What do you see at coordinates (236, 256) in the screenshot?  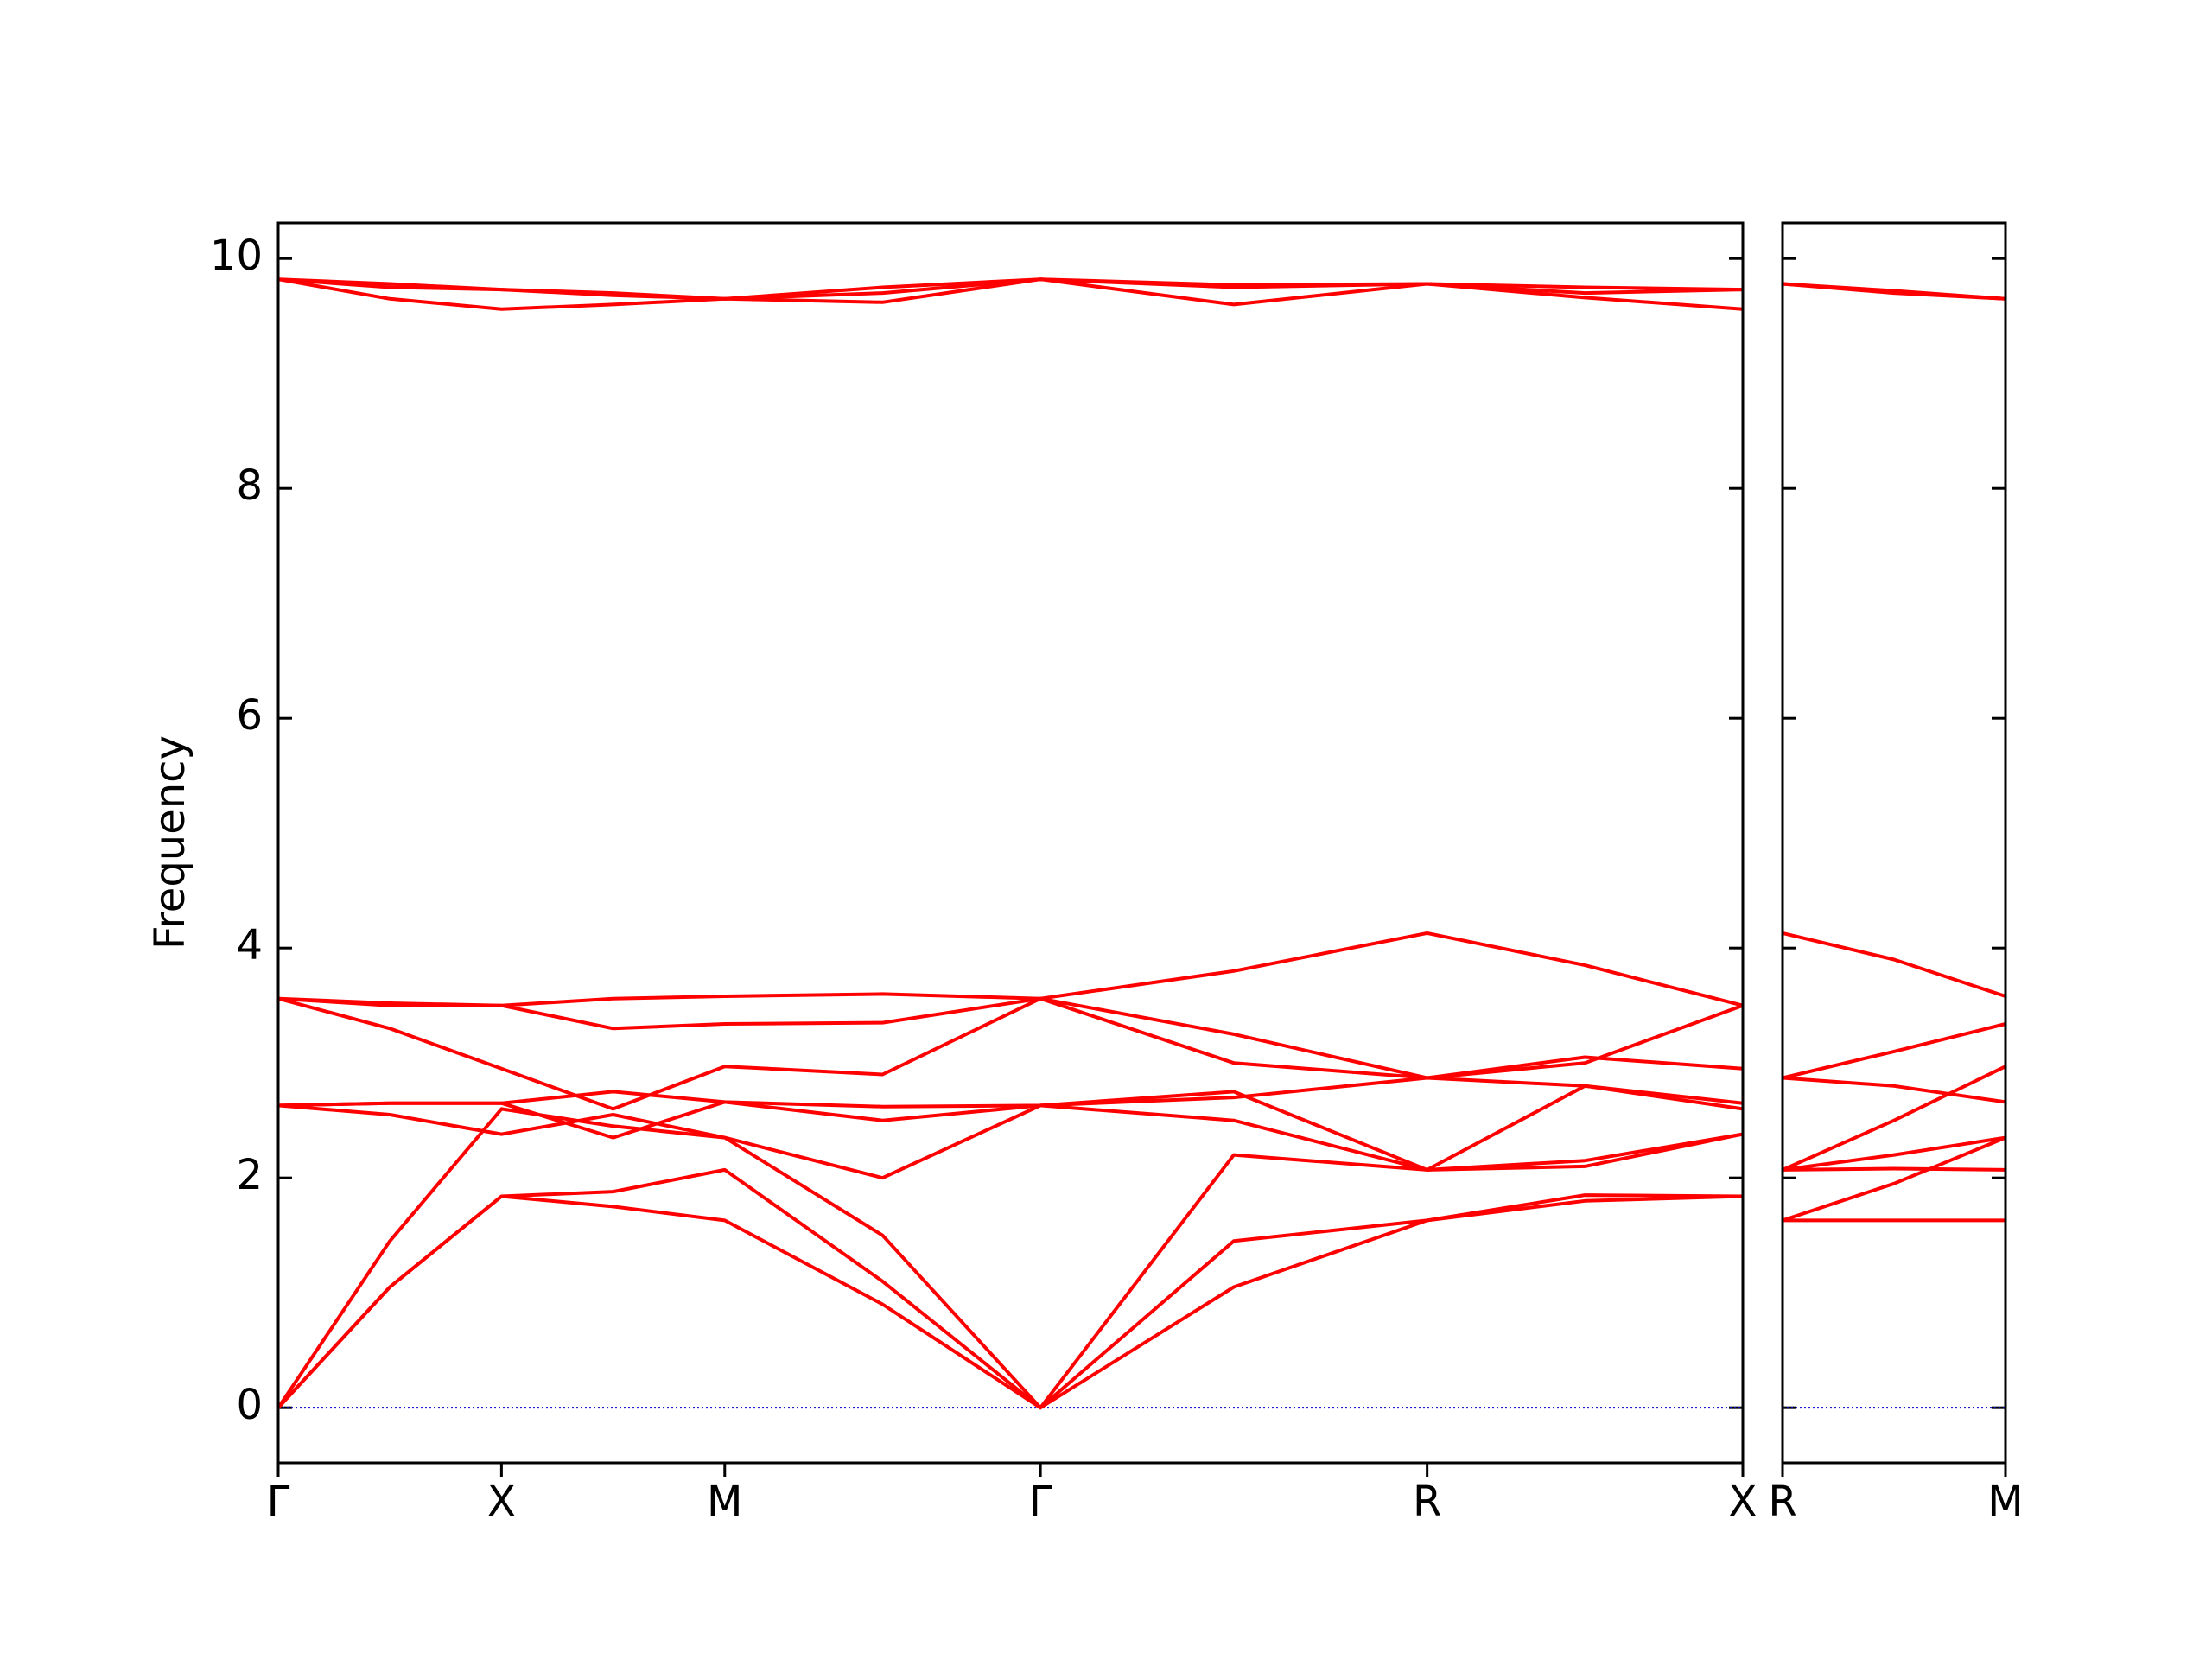 I see `y-tick-label: 10` at bounding box center [236, 256].